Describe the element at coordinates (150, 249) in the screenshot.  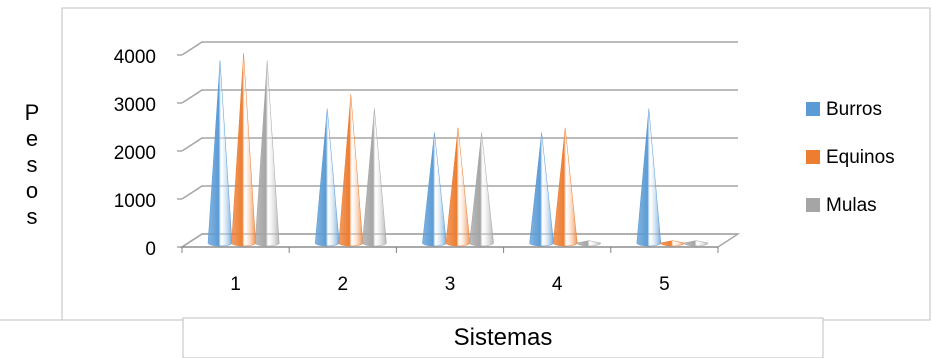
I see `y-tick-label: 0` at that location.